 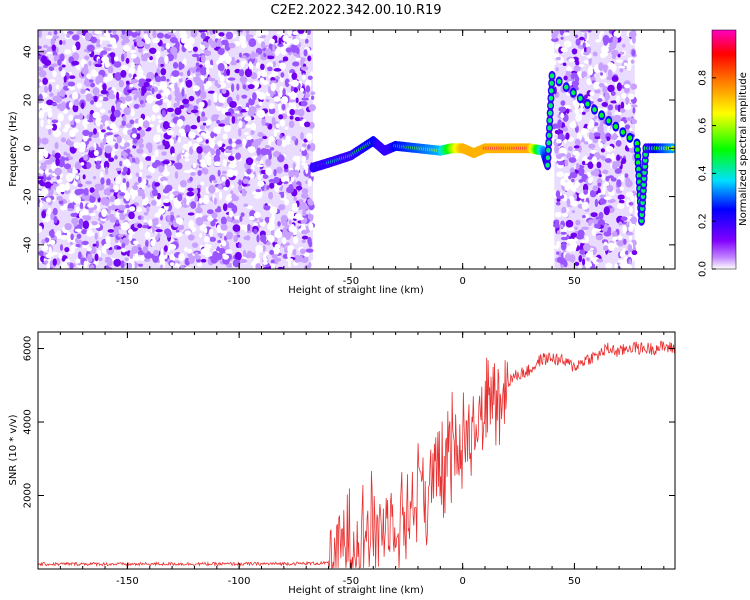 I want to click on snr-xlabel: Height of straight line (km), so click(x=356, y=590).